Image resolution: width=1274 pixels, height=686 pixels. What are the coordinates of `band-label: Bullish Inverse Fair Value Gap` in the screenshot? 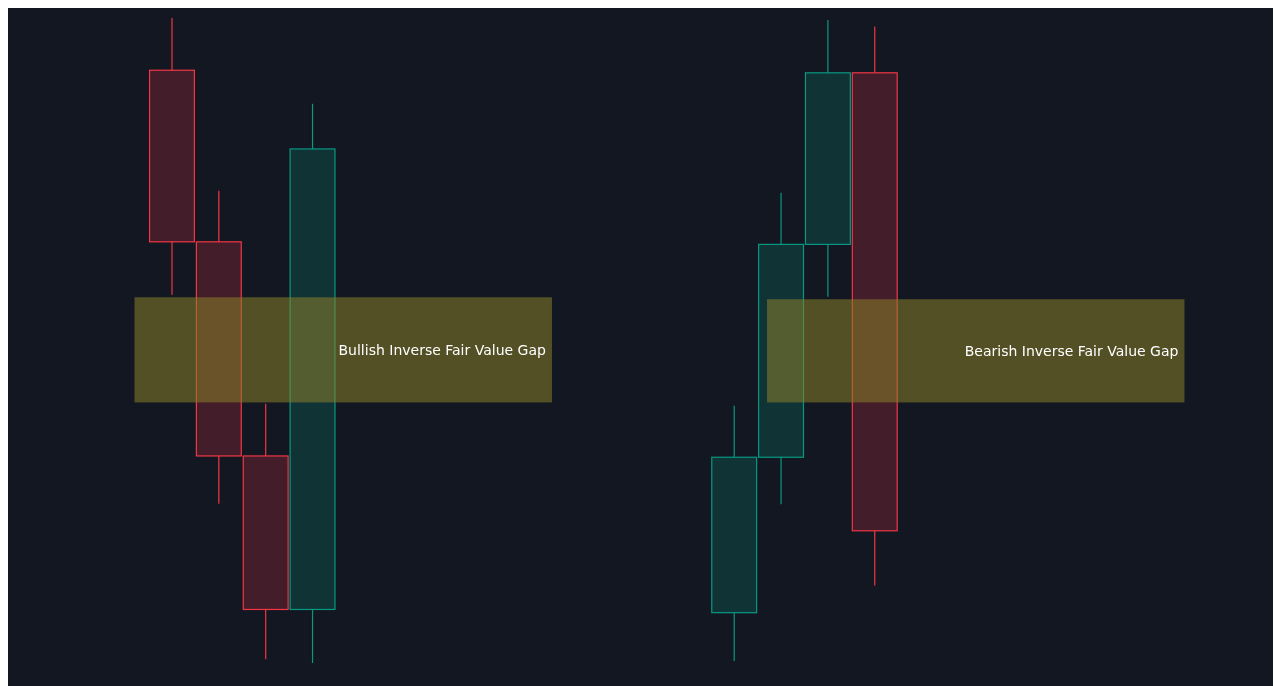 It's located at (442, 349).